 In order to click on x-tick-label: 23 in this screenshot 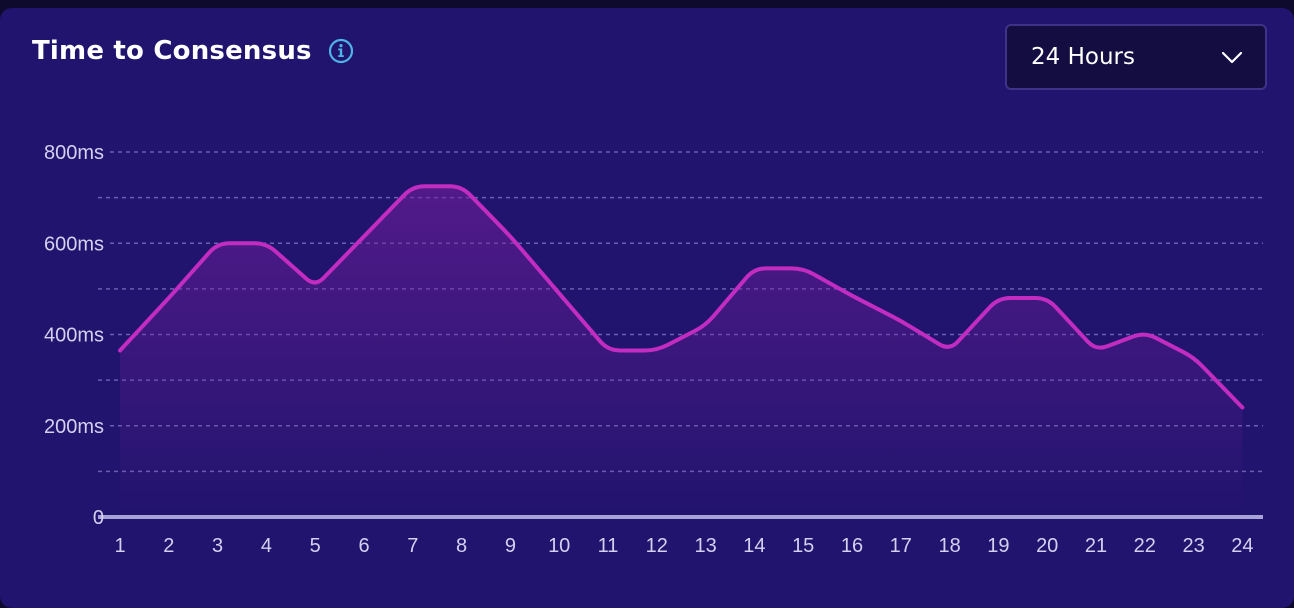, I will do `click(1193, 546)`.